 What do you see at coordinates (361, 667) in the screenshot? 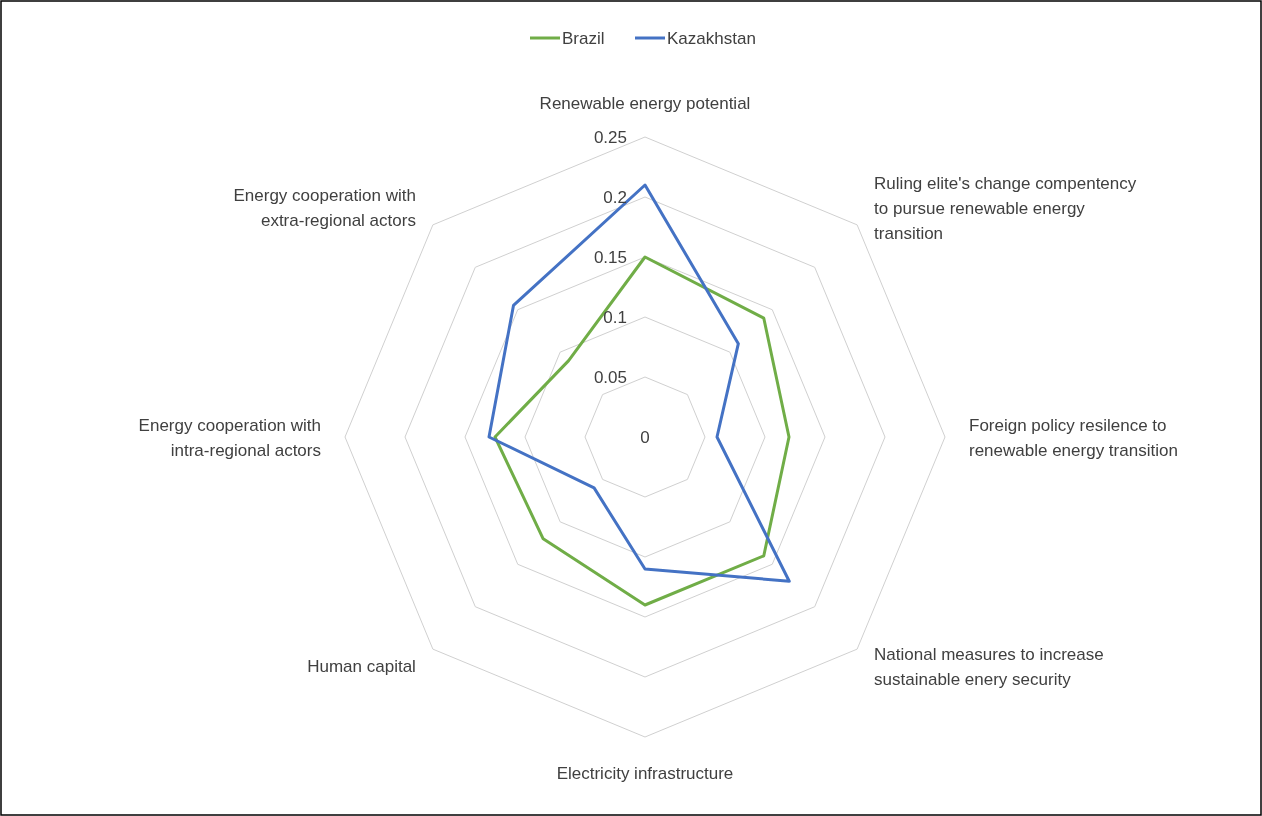
I see `spoke-label: Human capital` at bounding box center [361, 667].